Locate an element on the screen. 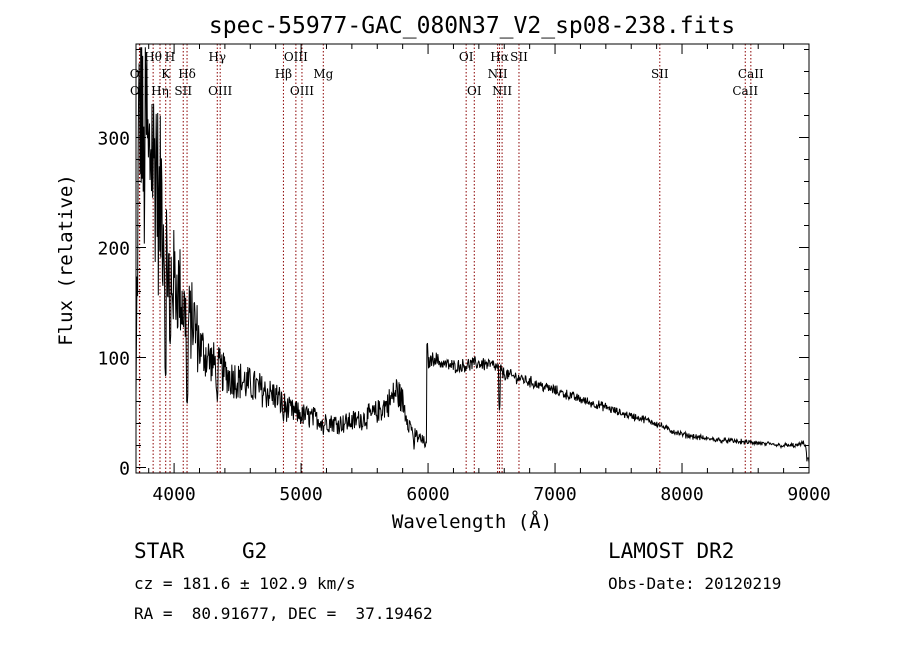  observation-date: Obs-Date: 20120219 is located at coordinates (695, 583).